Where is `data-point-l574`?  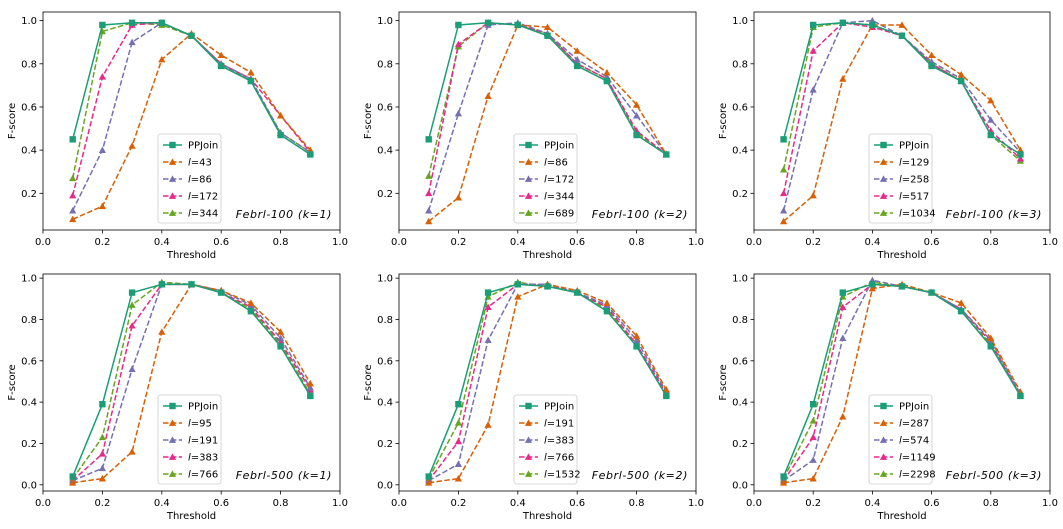 data-point-l574 is located at coordinates (813, 459).